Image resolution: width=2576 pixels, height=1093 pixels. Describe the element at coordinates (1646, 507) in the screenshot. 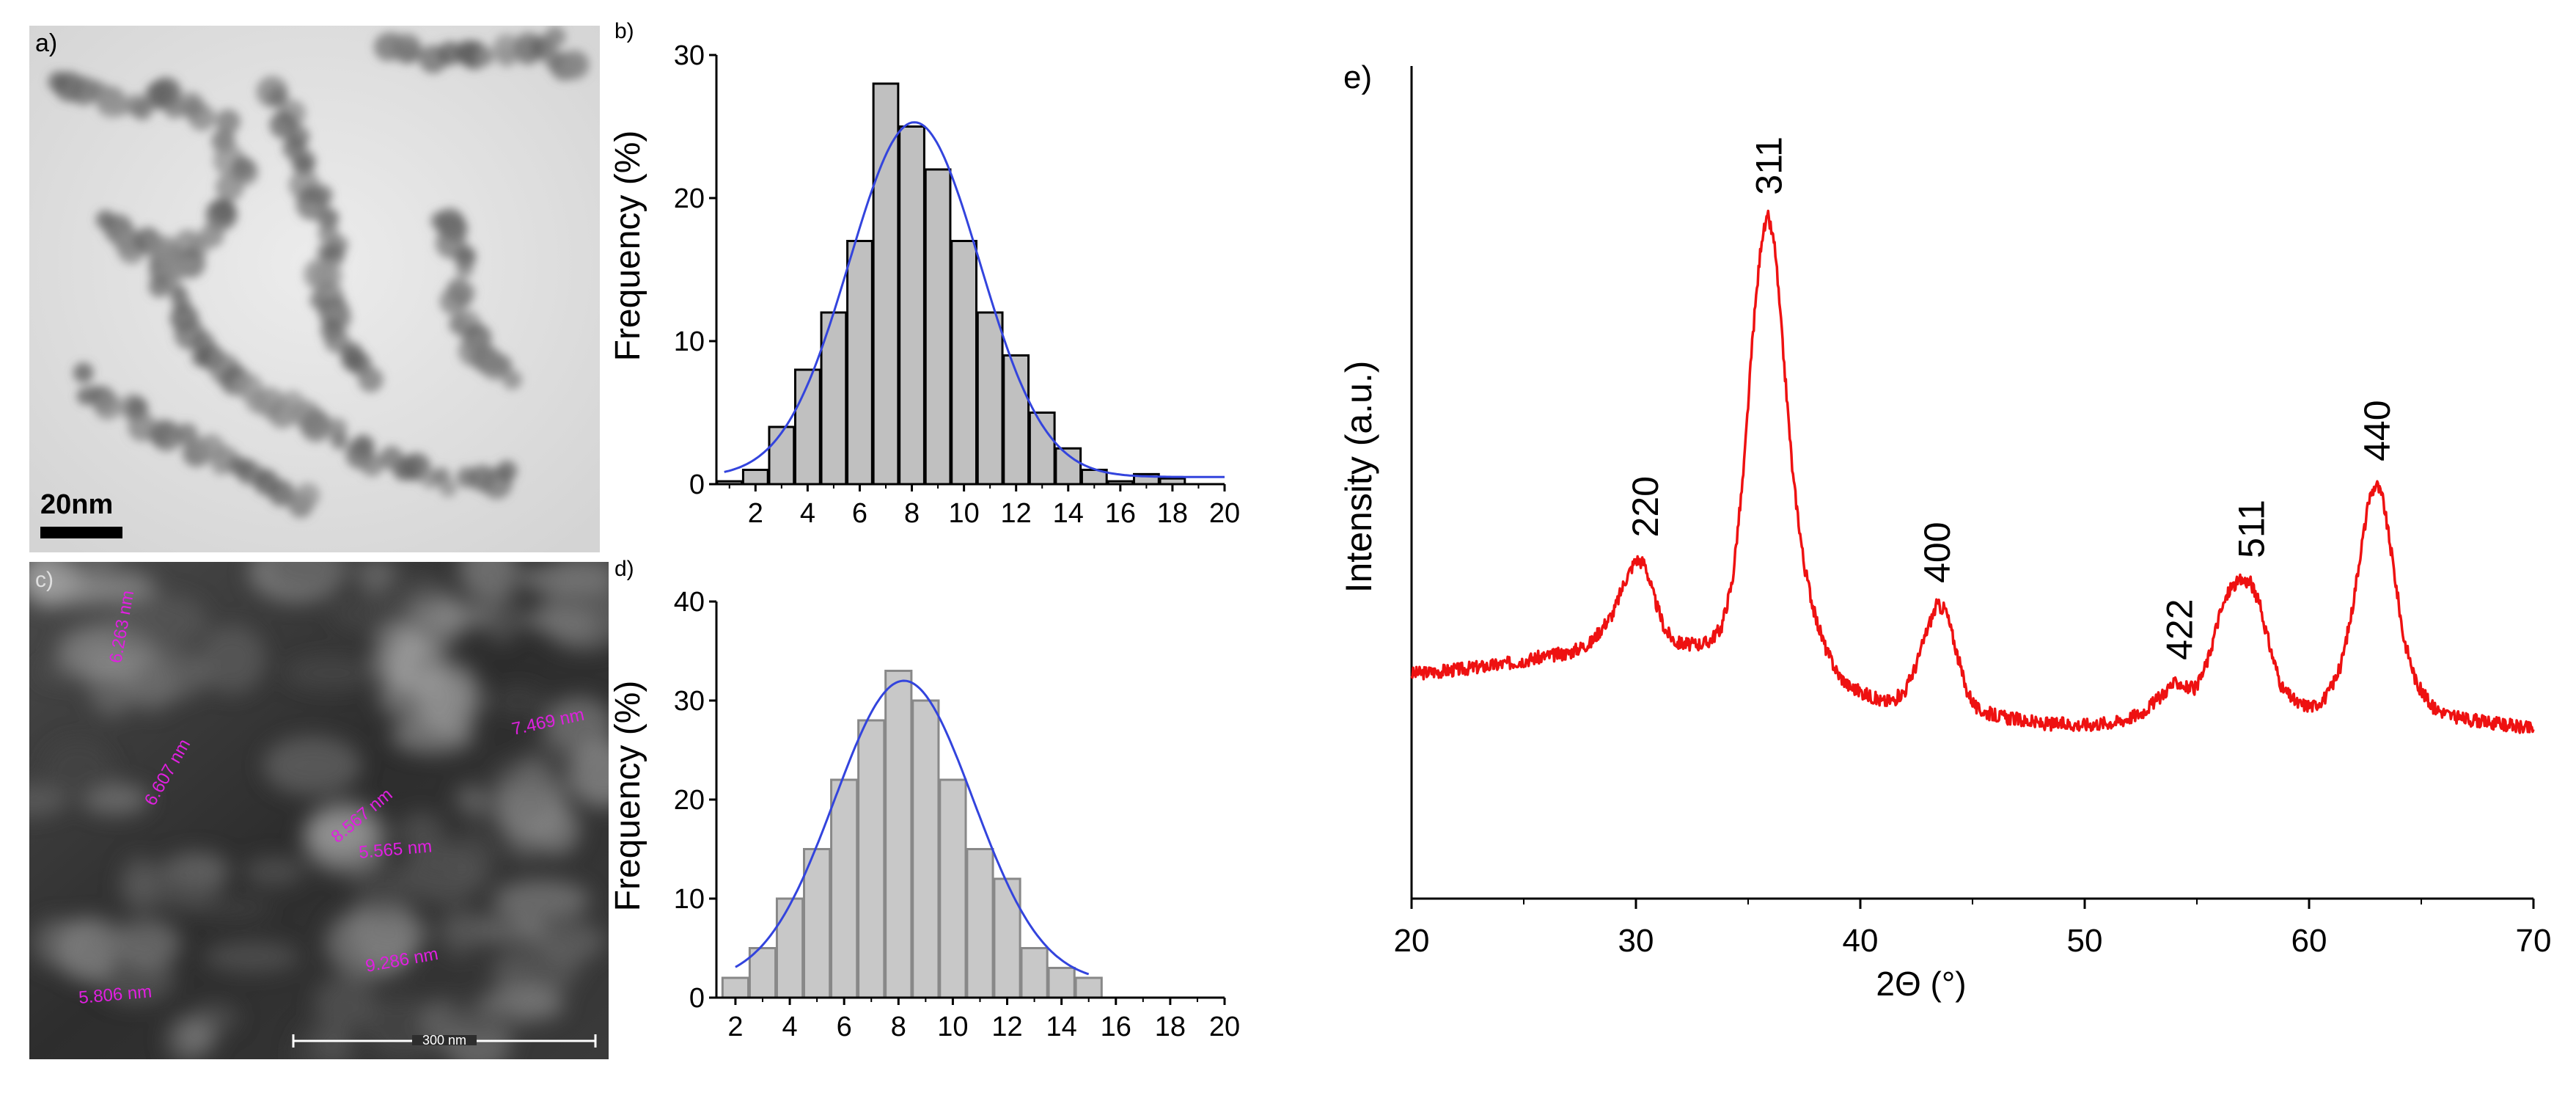

I see `peak-label: 220` at that location.